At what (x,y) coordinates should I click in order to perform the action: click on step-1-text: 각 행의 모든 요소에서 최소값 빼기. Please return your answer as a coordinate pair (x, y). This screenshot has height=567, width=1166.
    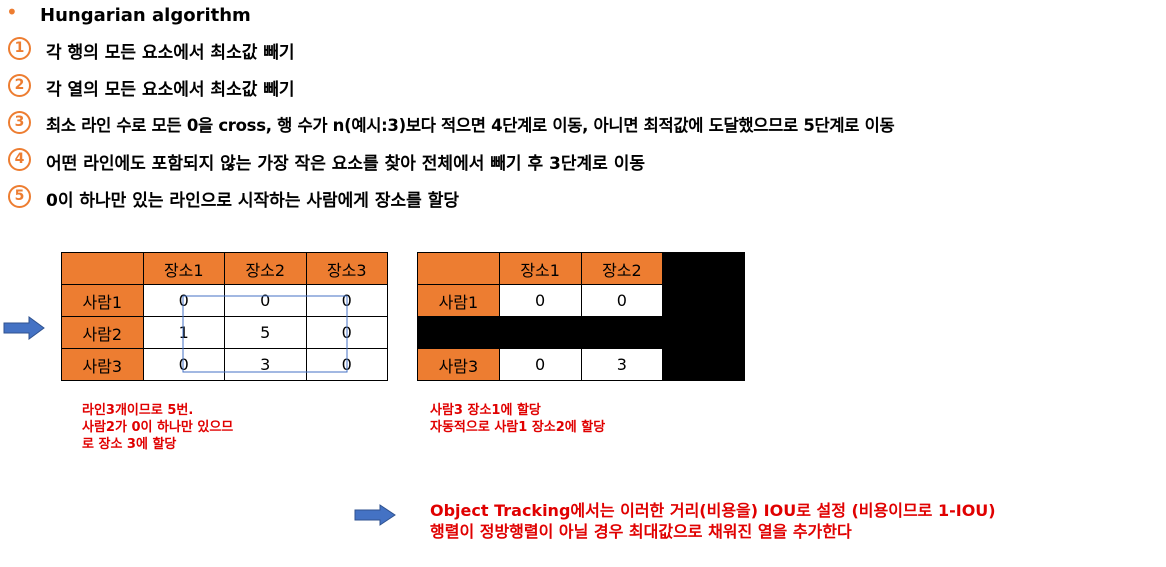
    Looking at the image, I should click on (170, 53).